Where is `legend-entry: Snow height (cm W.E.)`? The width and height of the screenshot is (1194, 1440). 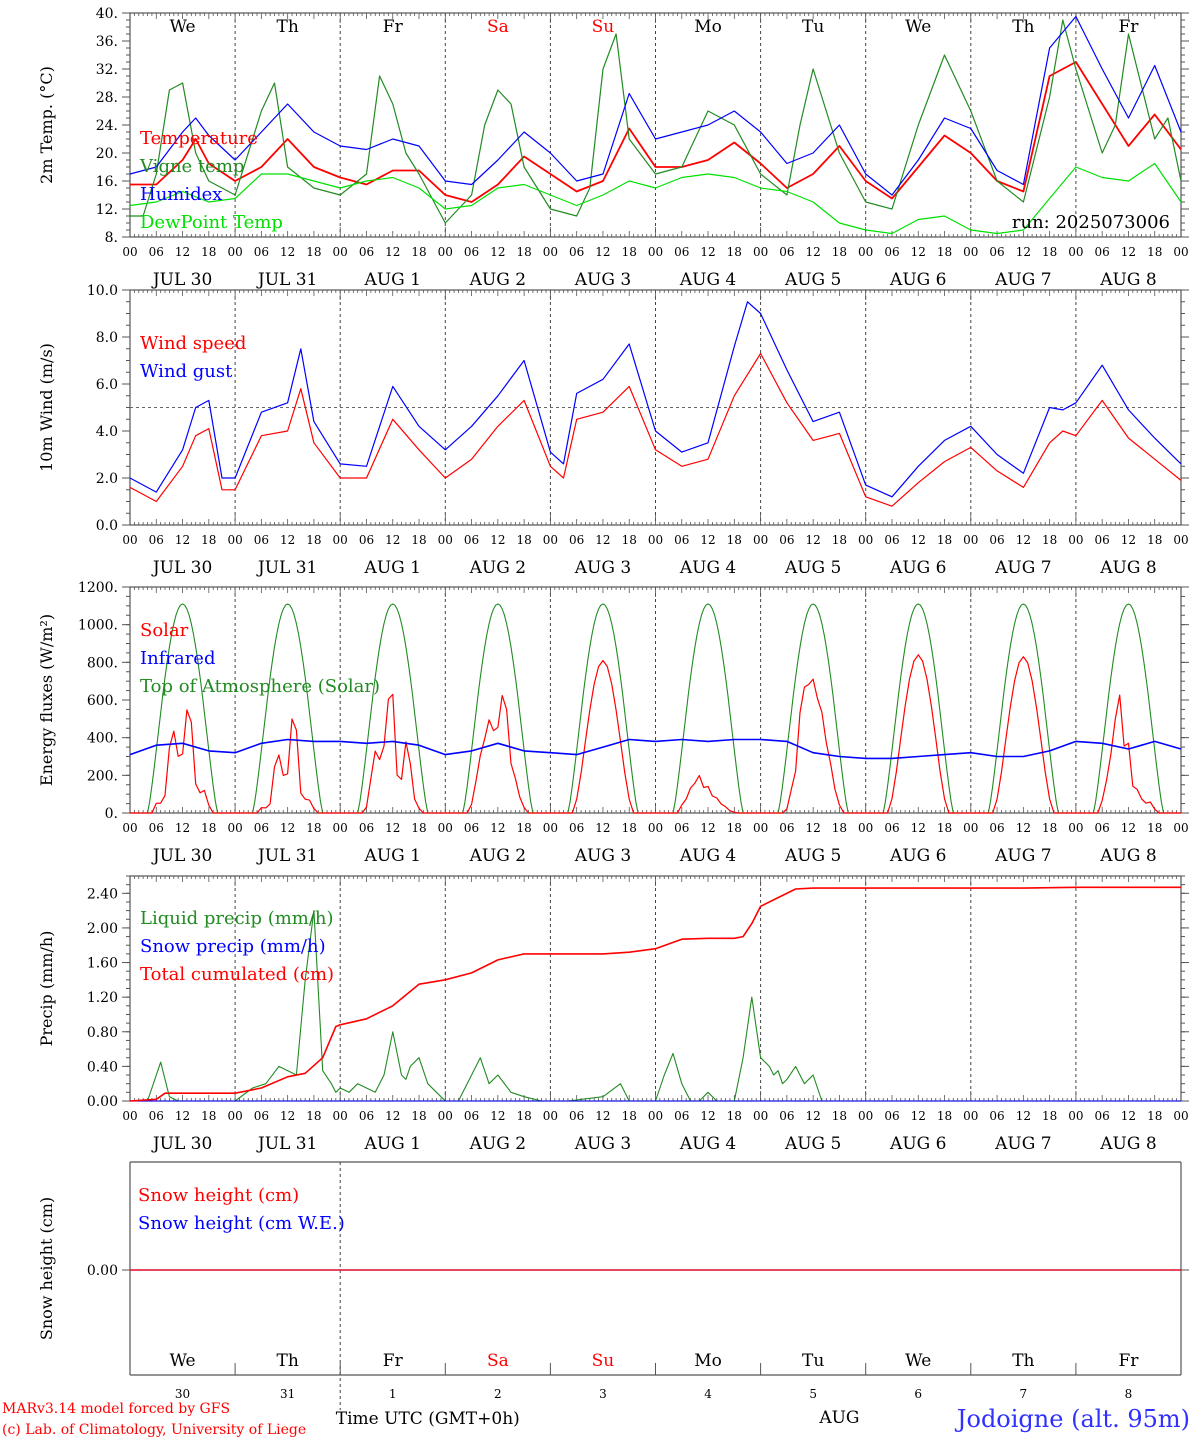 legend-entry: Snow height (cm W.E.) is located at coordinates (241, 1223).